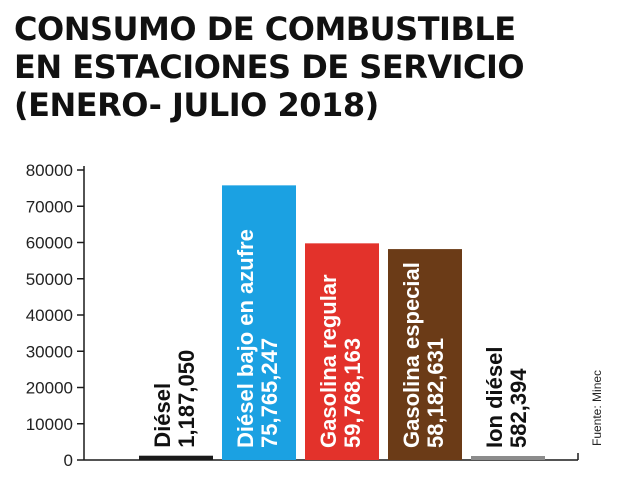 The height and width of the screenshot is (478, 627). What do you see at coordinates (49, 279) in the screenshot?
I see `y-tick-label: 50000` at bounding box center [49, 279].